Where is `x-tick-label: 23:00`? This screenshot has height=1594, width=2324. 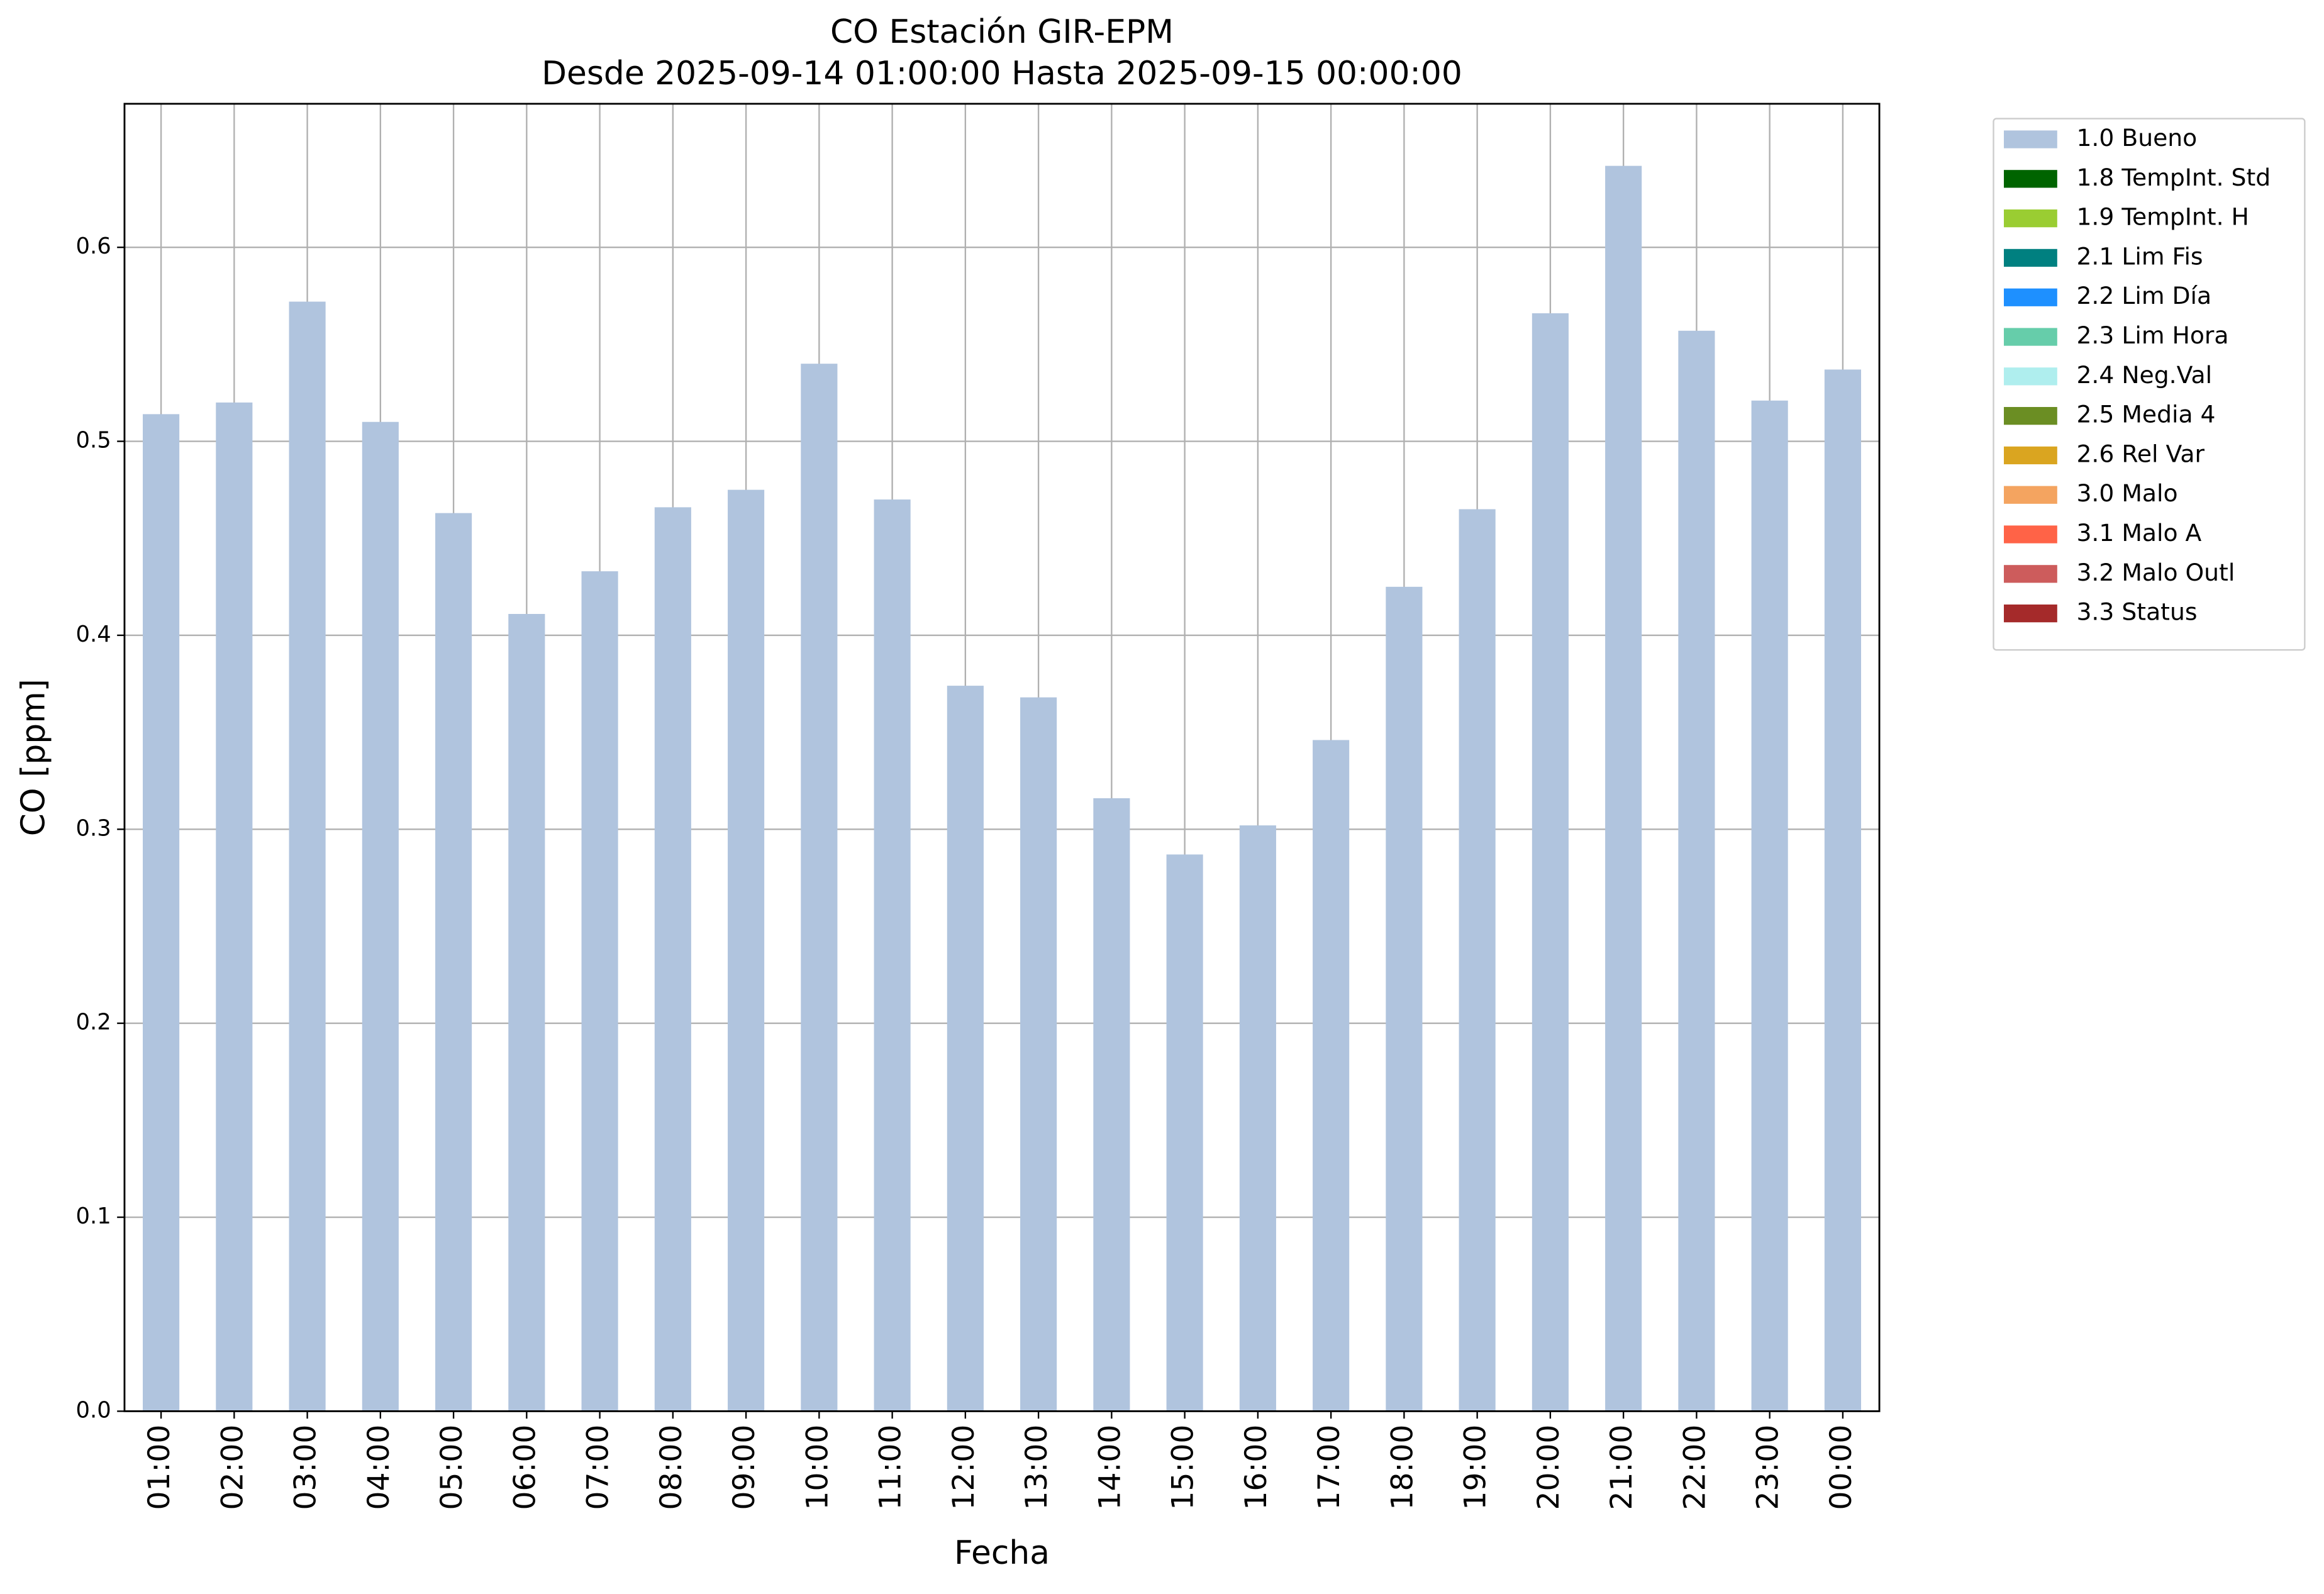
x-tick-label: 23:00 is located at coordinates (1768, 1467).